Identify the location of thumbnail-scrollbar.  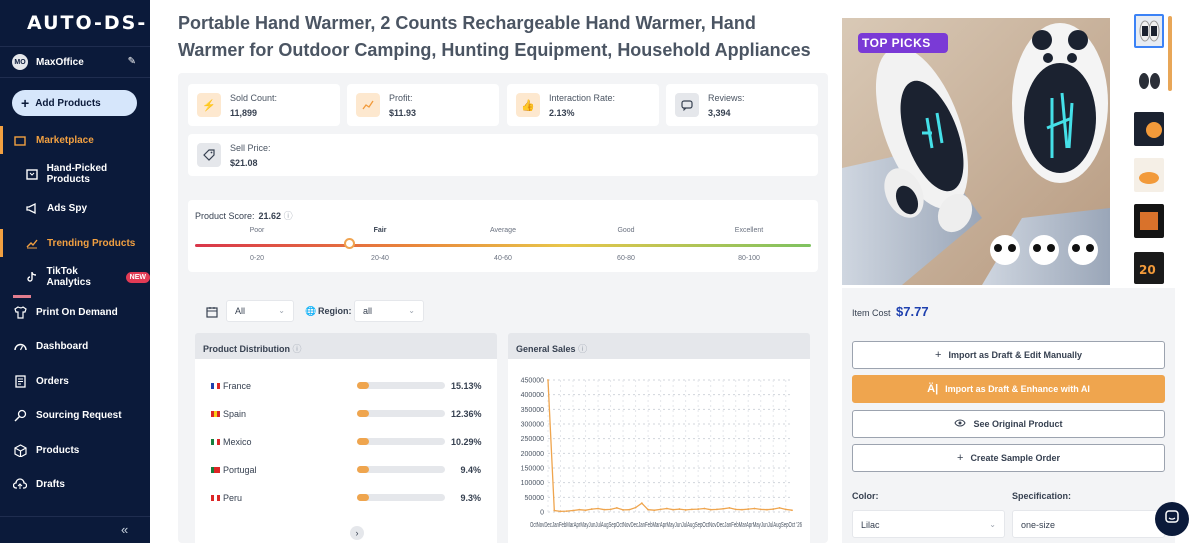
(1170, 53).